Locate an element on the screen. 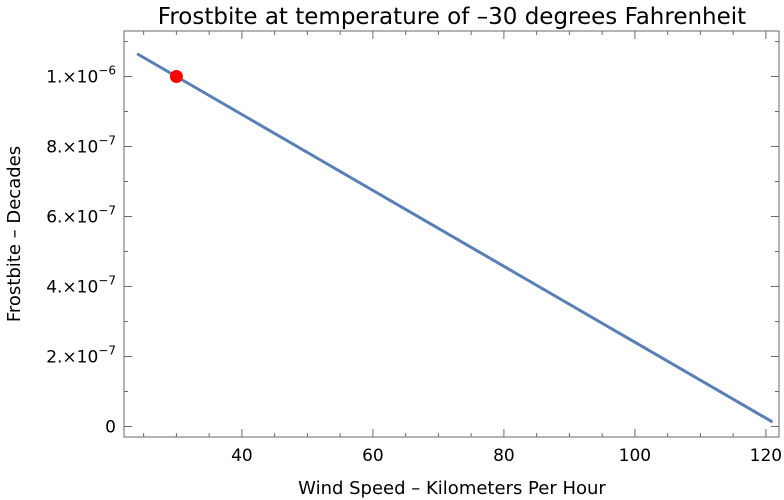  y-tick-label: 6.×10−7 is located at coordinates (81, 216).